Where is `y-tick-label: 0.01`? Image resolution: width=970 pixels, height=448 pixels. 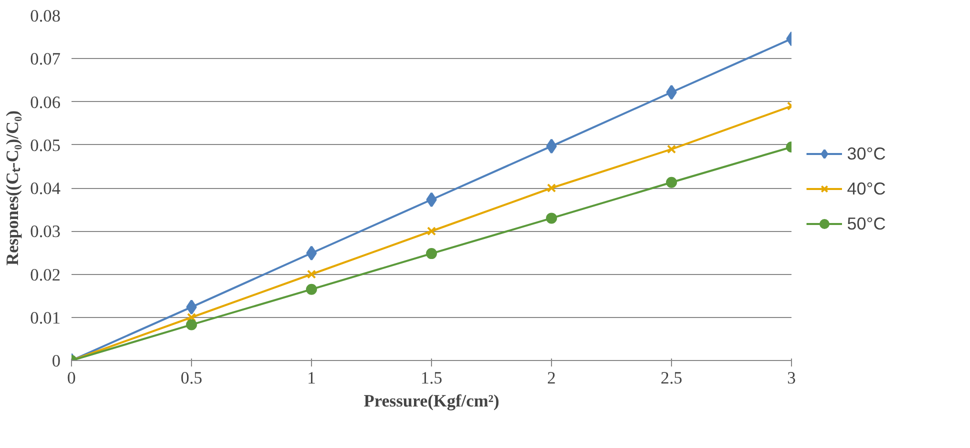
y-tick-label: 0.01 is located at coordinates (45, 318).